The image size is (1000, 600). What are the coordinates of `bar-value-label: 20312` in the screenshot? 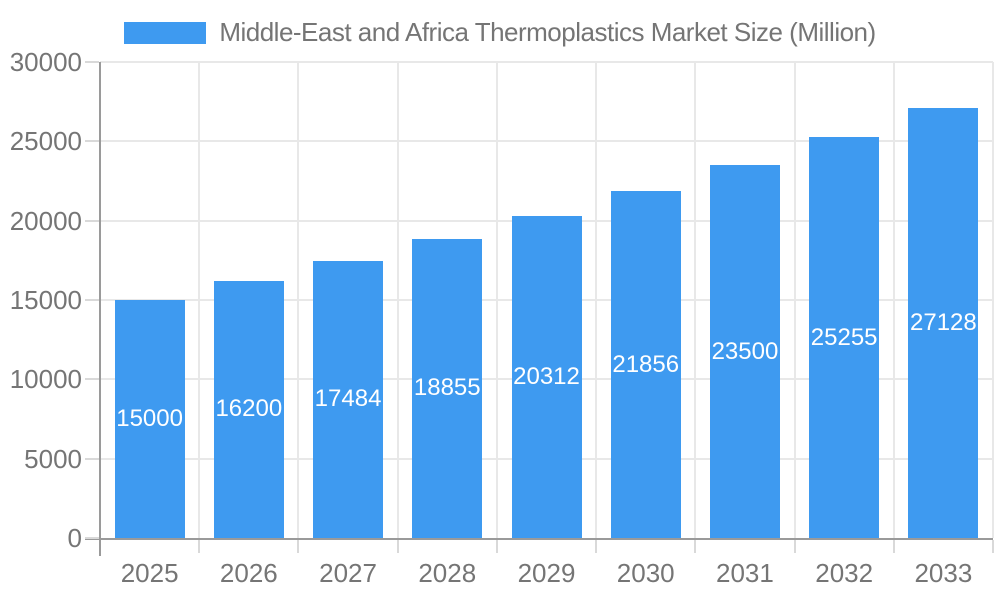 It's located at (546, 376).